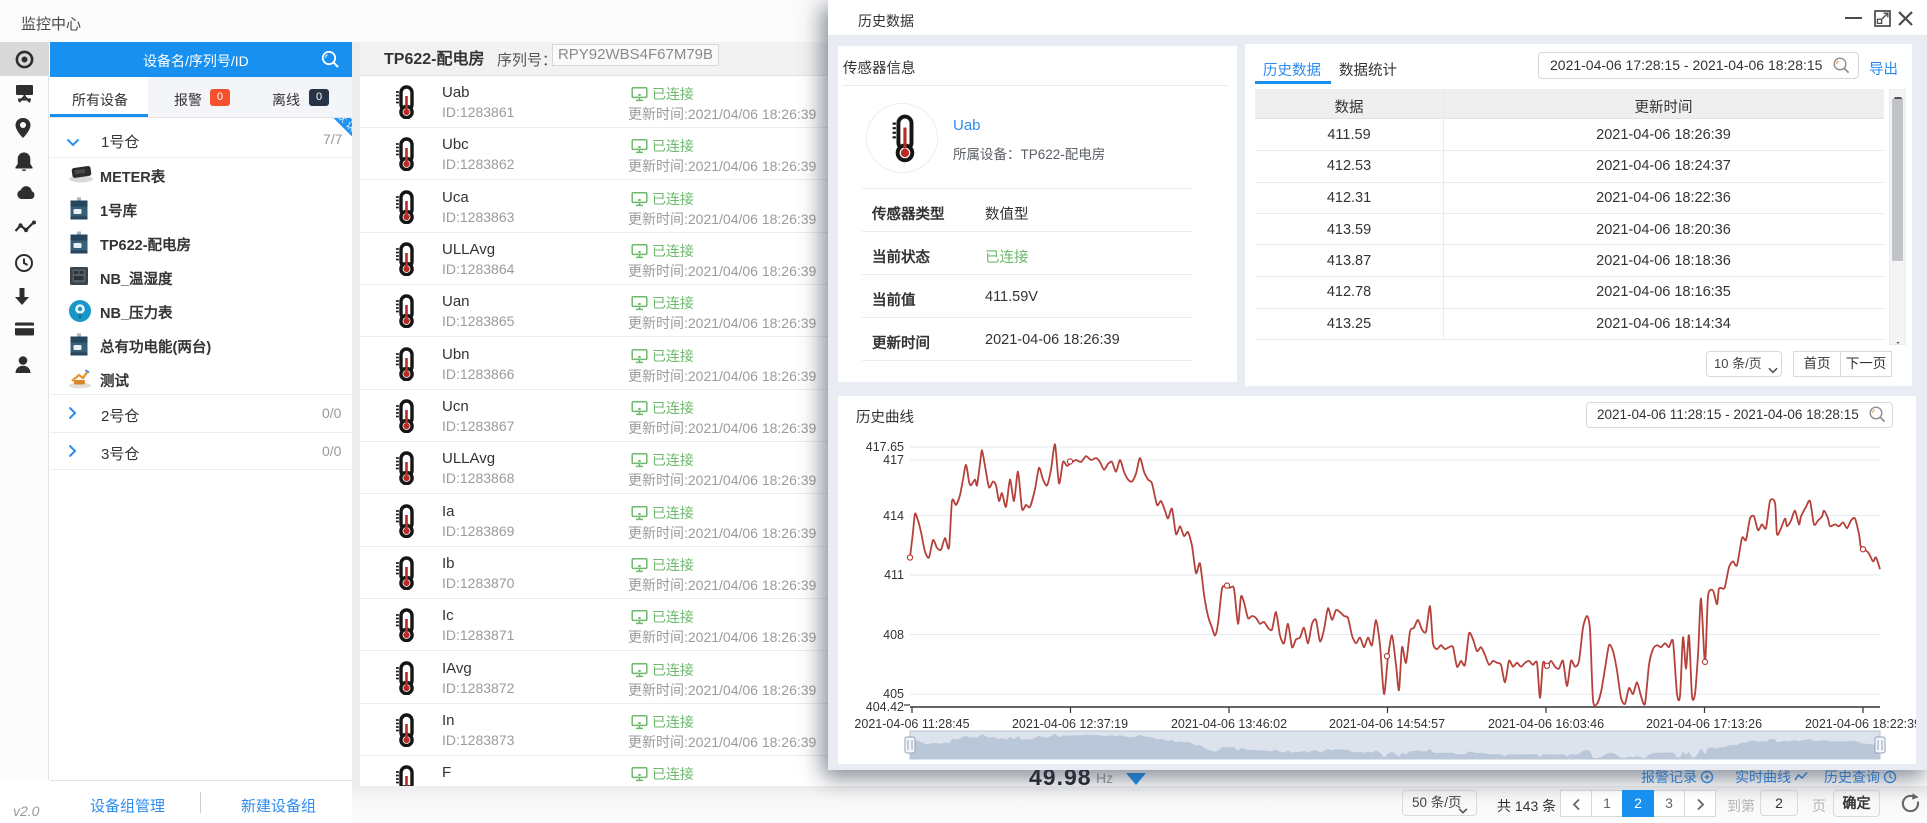  What do you see at coordinates (893, 635) in the screenshot?
I see `svg-text: 408` at bounding box center [893, 635].